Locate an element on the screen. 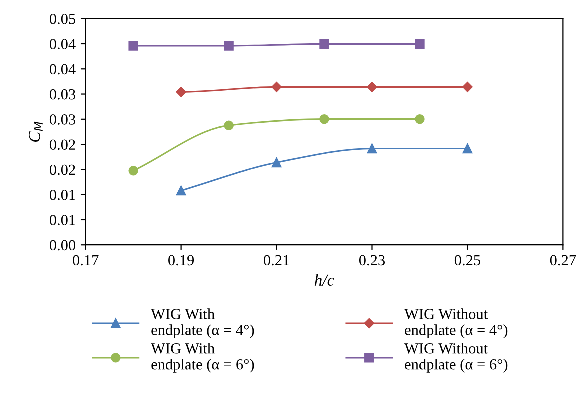  y-axis-title: C$_{M}$ is located at coordinates (36, 132).